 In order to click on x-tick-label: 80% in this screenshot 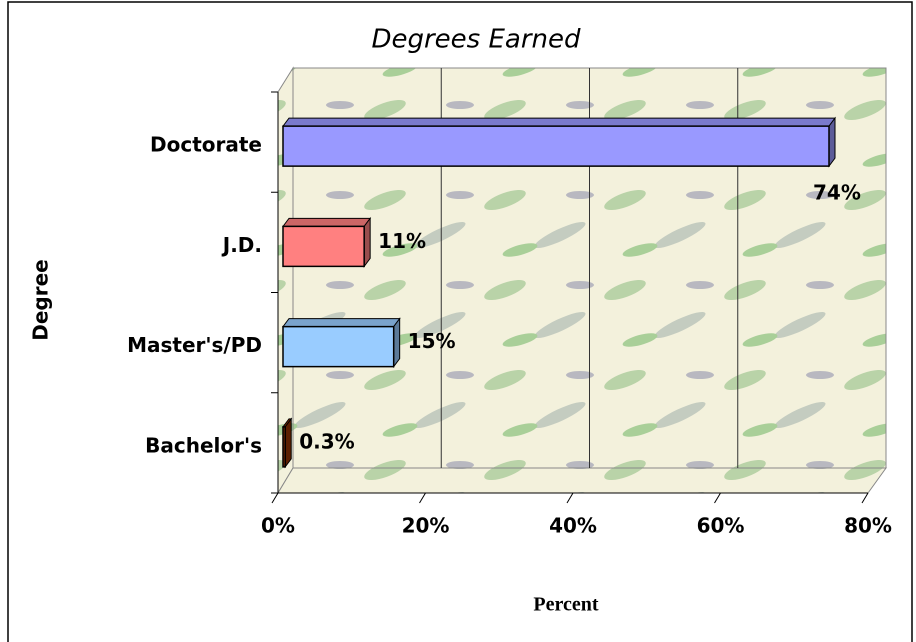, I will do `click(868, 526)`.